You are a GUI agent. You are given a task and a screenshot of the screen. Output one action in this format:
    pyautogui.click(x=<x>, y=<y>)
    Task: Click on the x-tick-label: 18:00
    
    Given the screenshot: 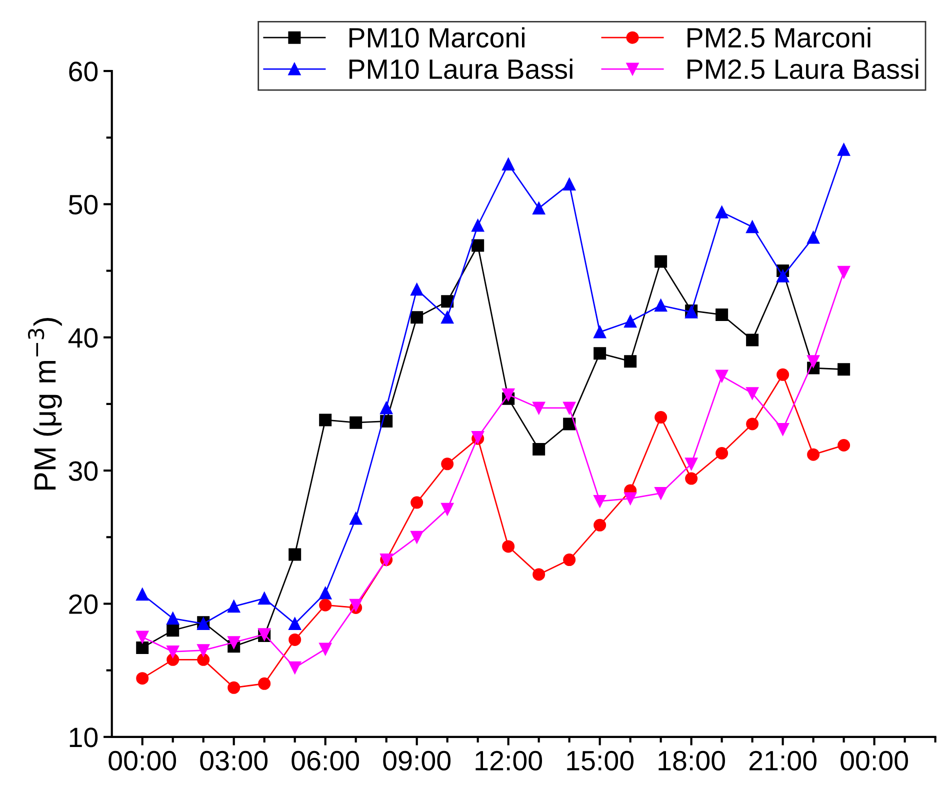 What is the action you would take?
    pyautogui.click(x=691, y=760)
    